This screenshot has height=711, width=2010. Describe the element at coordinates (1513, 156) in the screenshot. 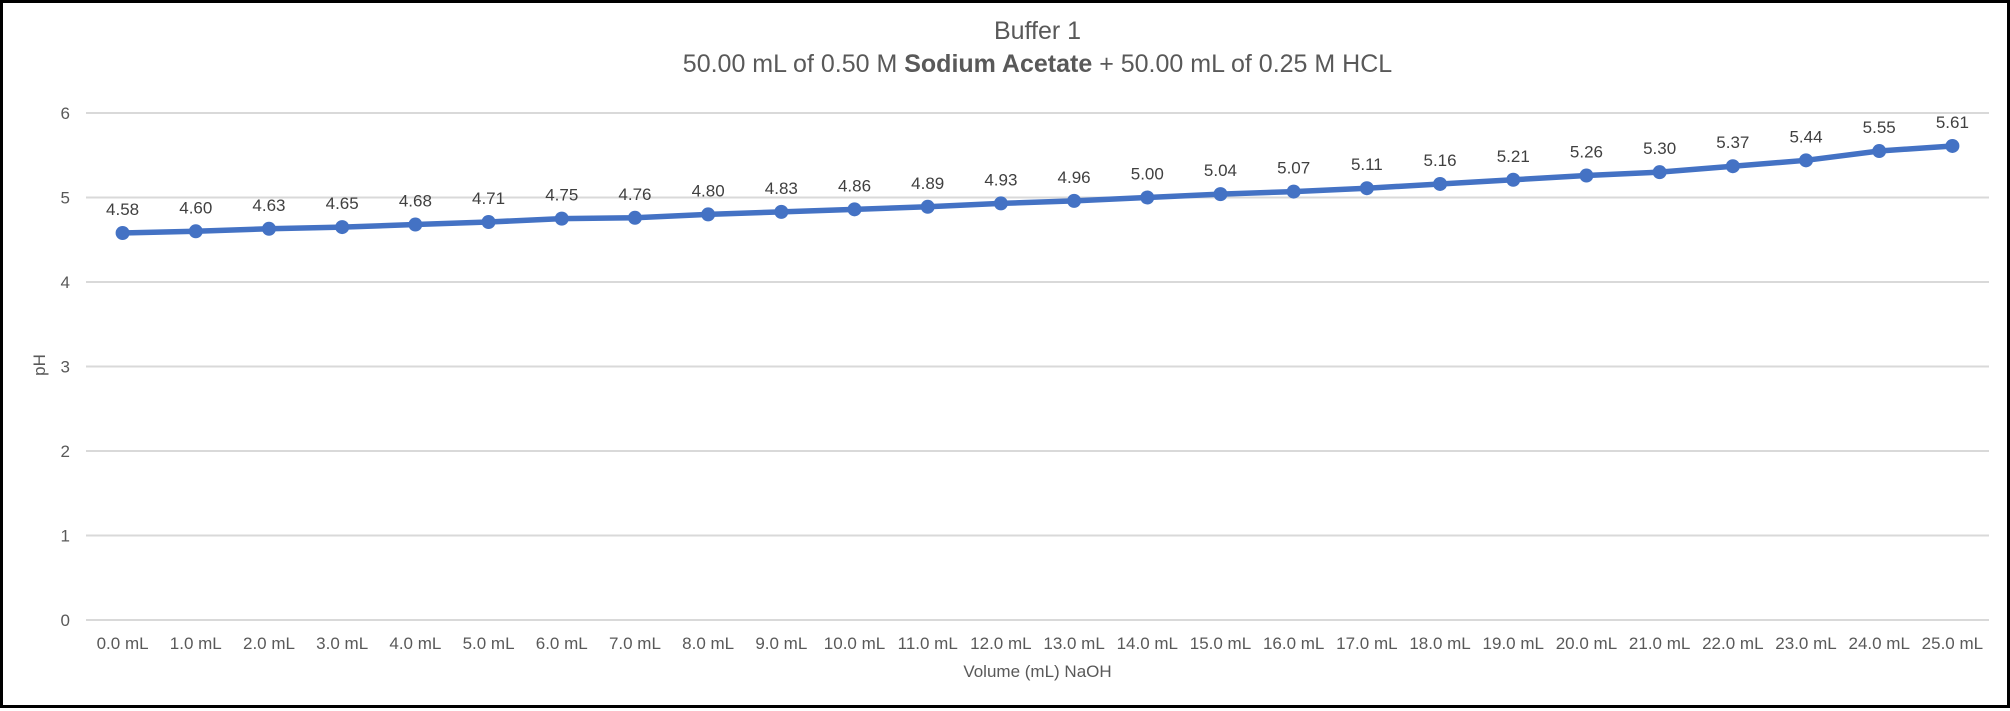

I see `data-point-label: 5.21` at that location.